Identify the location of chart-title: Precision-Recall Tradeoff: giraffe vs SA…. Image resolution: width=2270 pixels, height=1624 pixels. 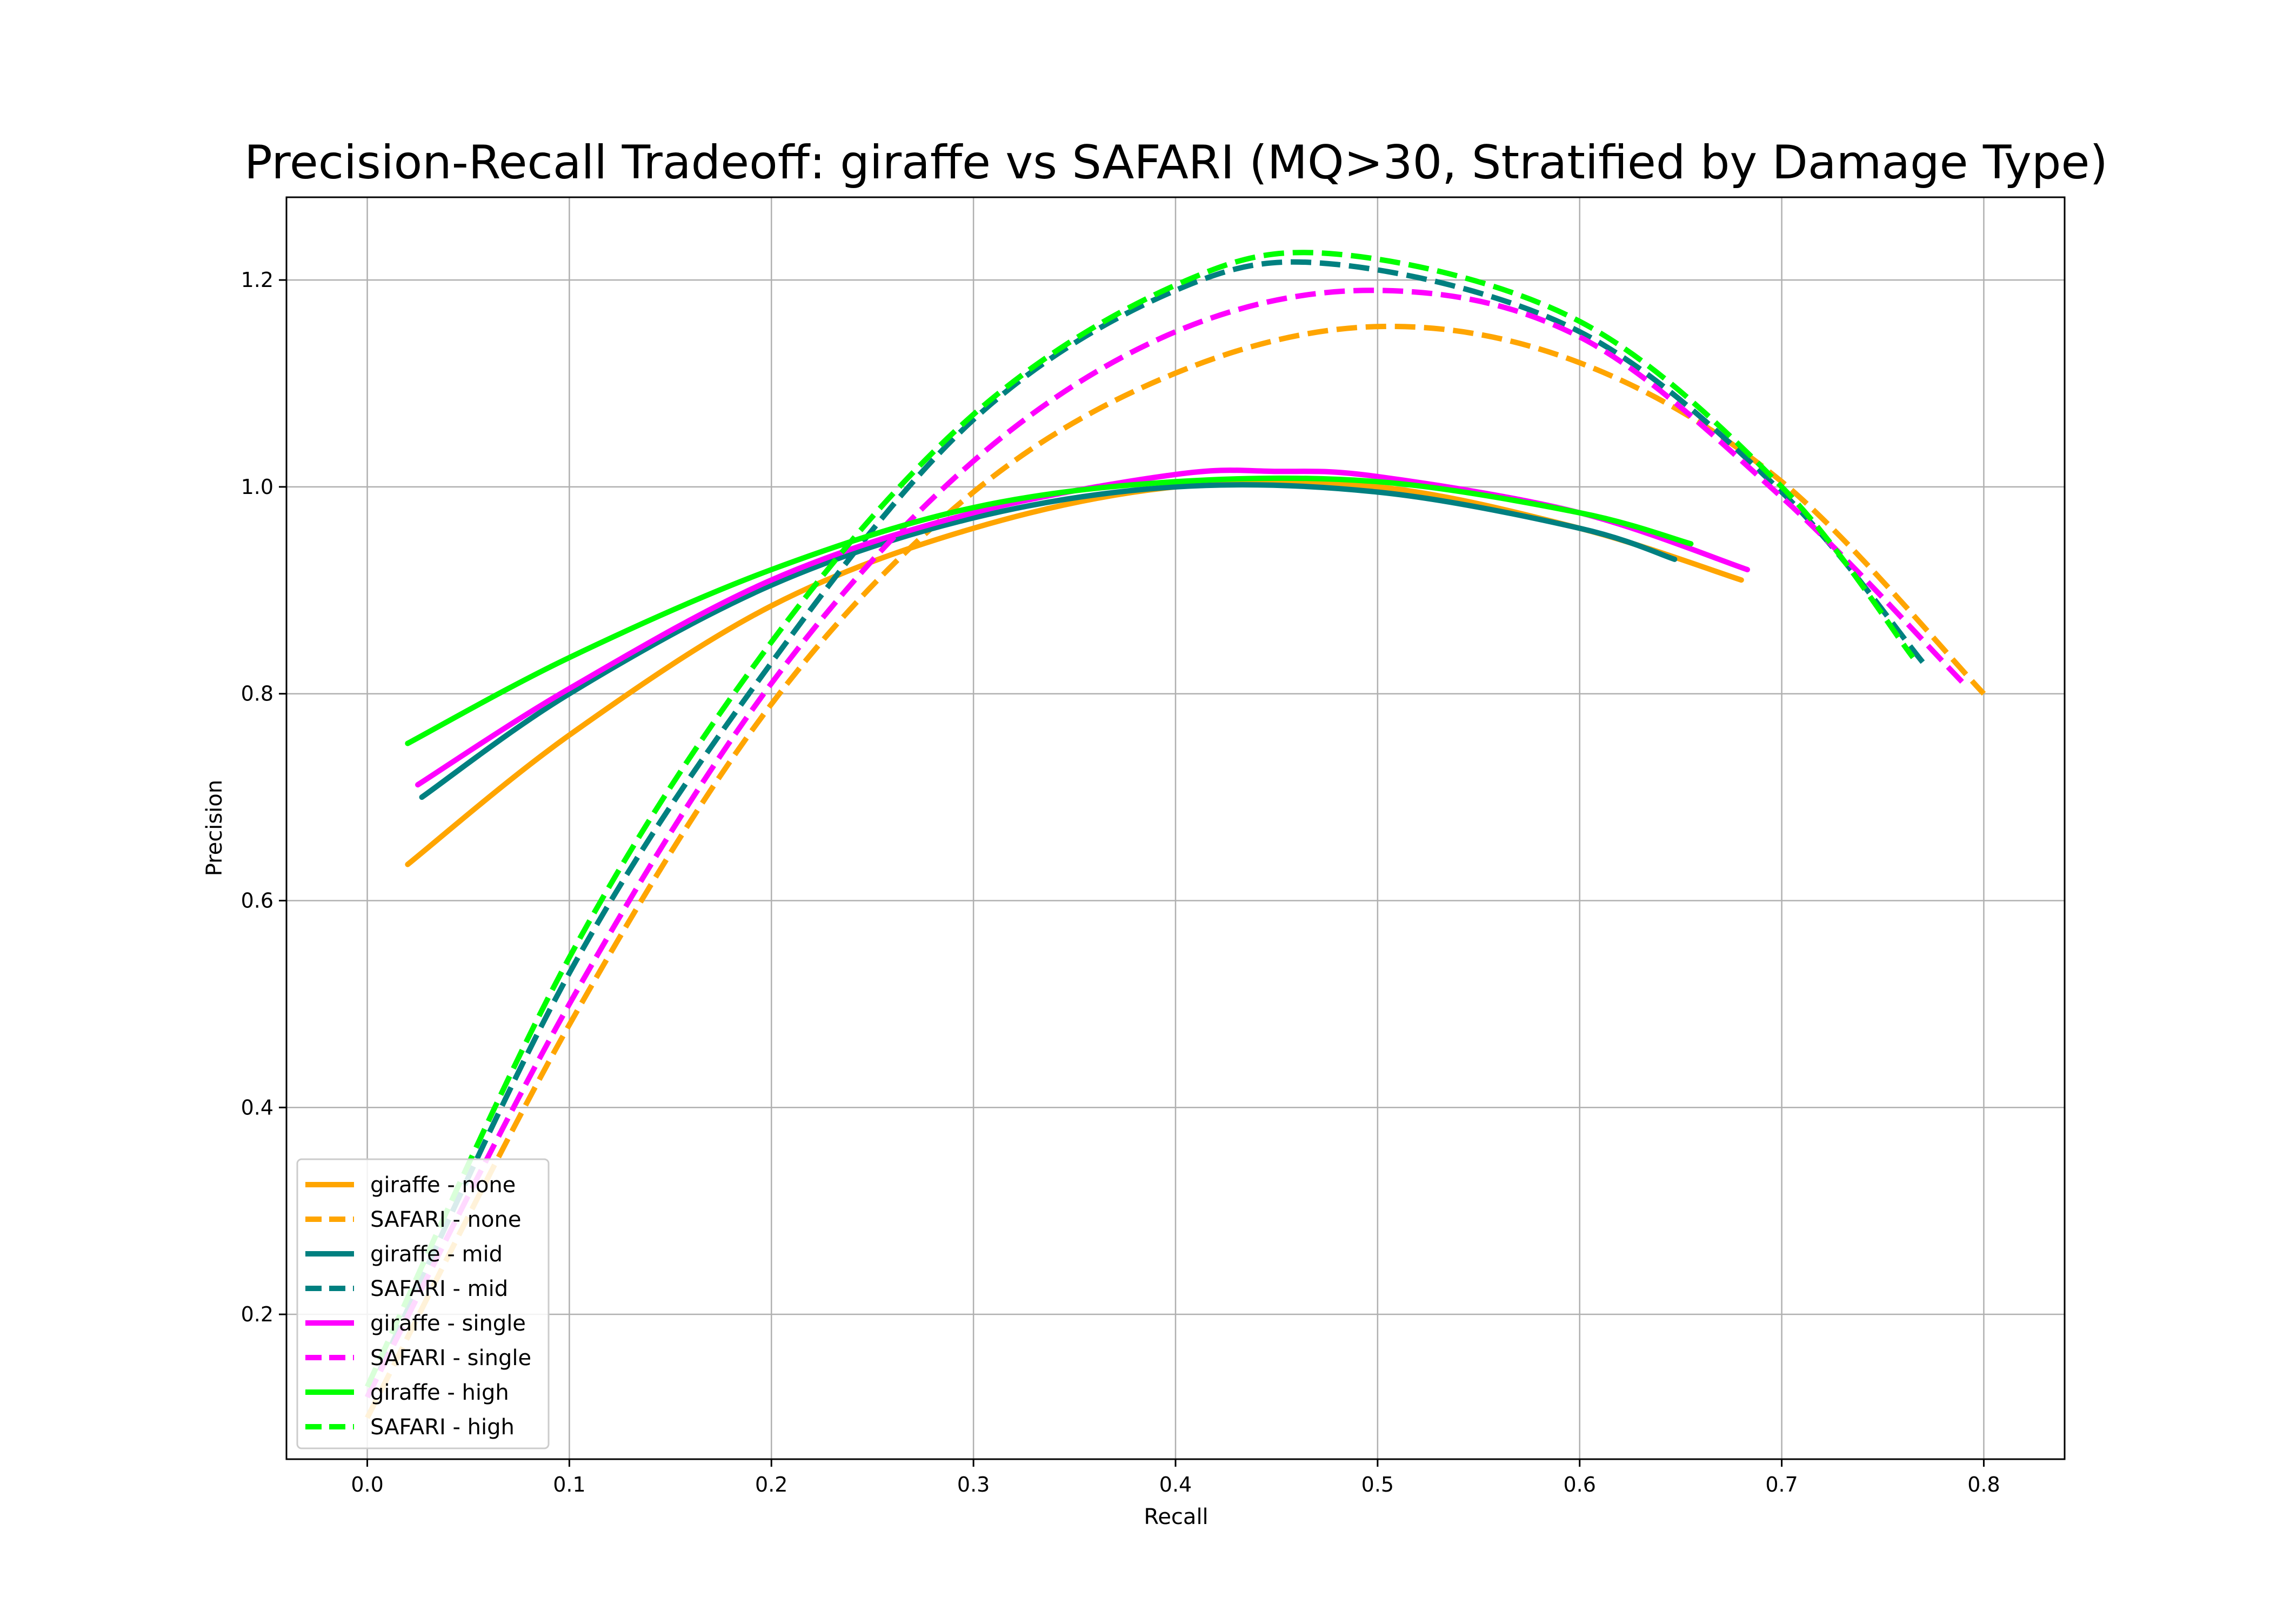
(1176, 163).